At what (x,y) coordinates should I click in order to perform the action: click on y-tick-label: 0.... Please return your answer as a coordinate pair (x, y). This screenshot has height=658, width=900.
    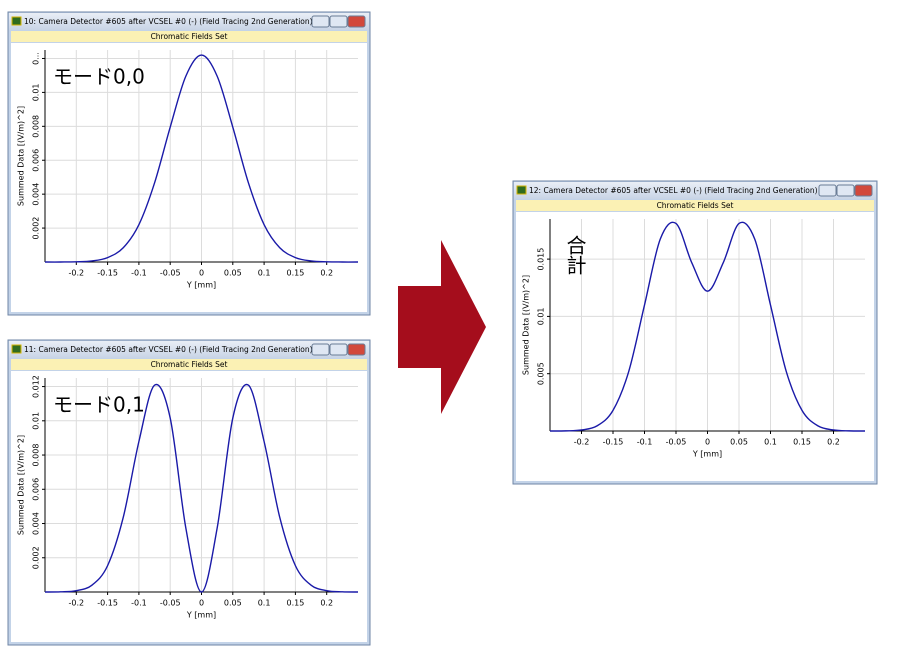
    Looking at the image, I should click on (36, 58).